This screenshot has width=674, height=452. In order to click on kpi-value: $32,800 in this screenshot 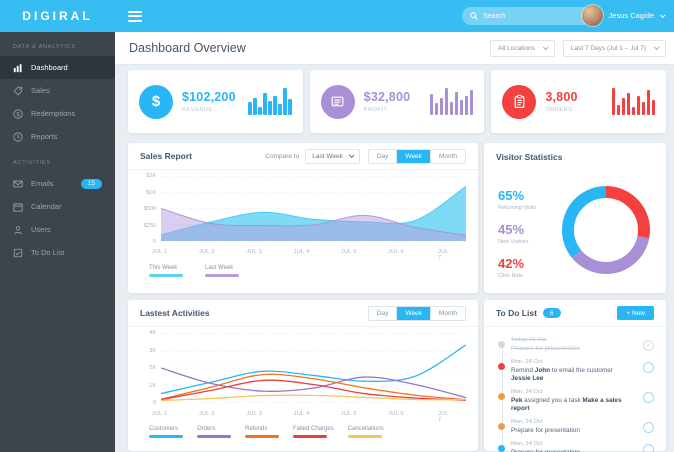, I will do `click(387, 97)`.